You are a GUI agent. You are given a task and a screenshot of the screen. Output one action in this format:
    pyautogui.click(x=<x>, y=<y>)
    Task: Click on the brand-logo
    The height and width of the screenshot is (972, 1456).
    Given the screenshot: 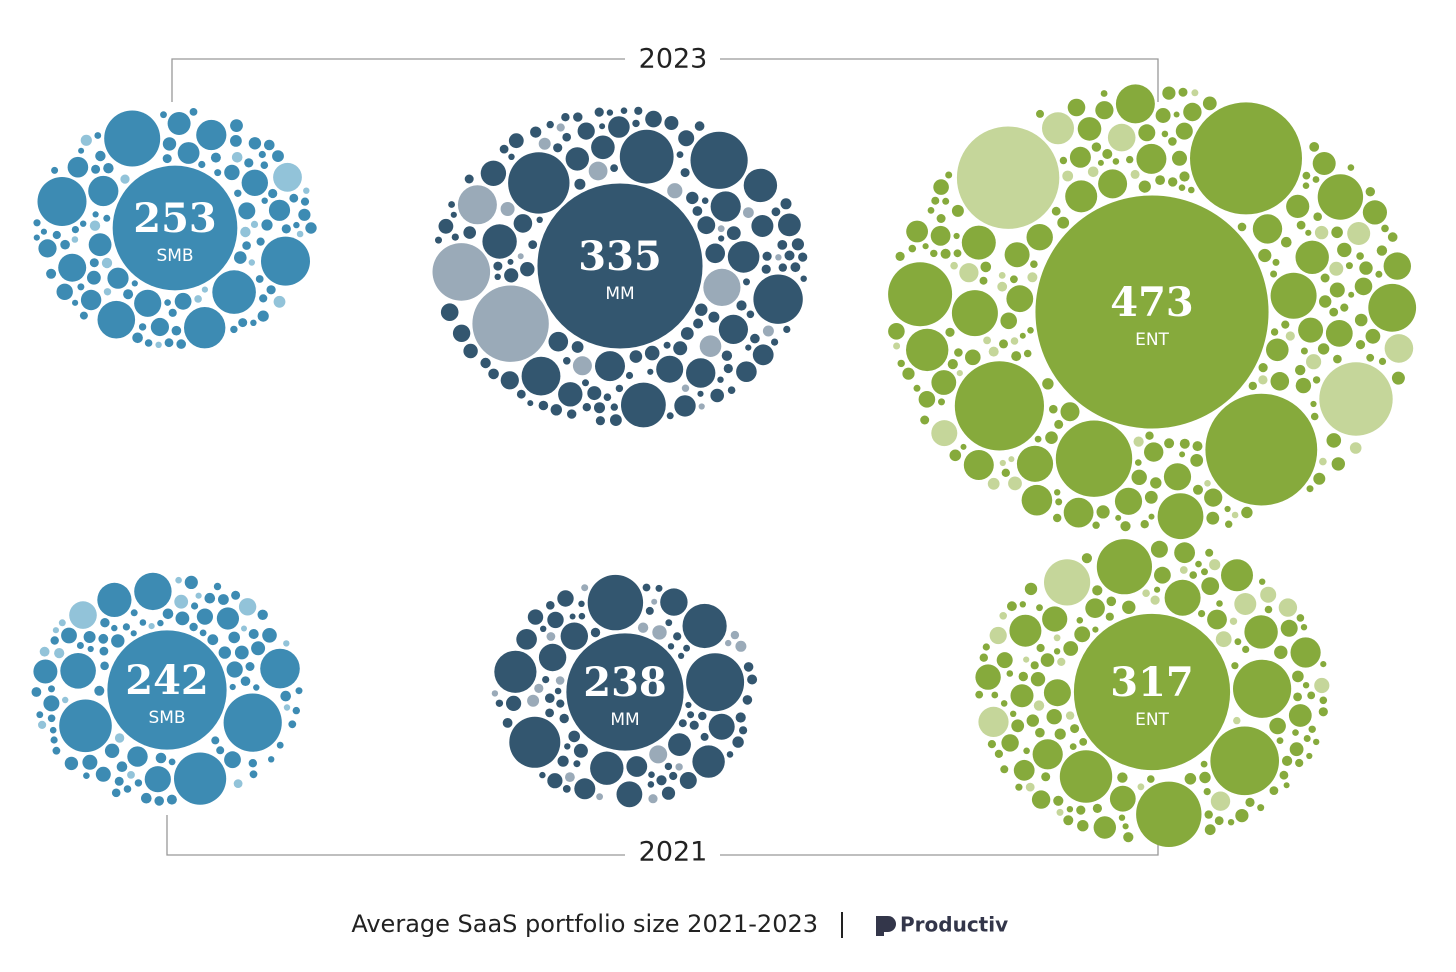 What is the action you would take?
    pyautogui.click(x=886, y=926)
    